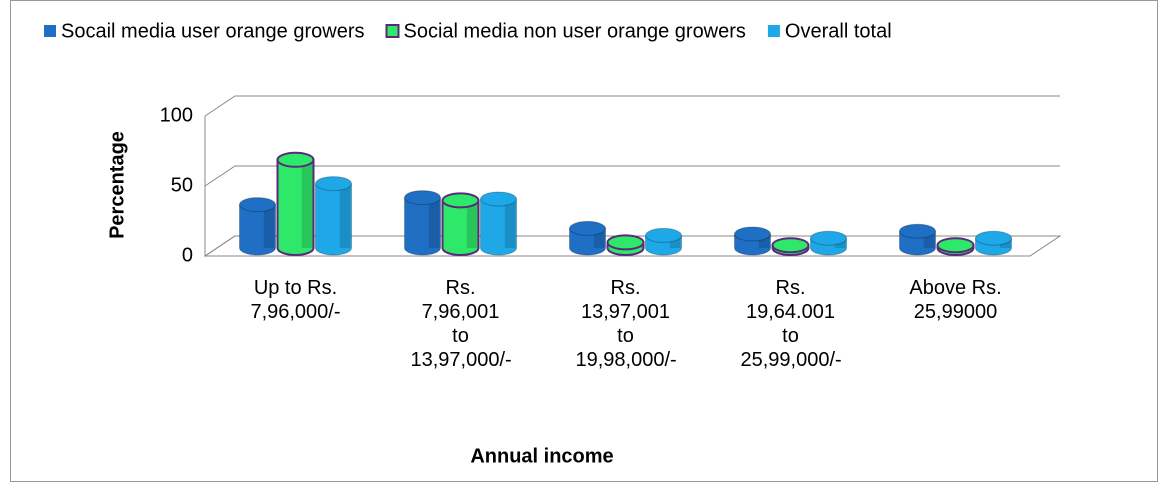 Image resolution: width=1158 pixels, height=482 pixels. Describe the element at coordinates (626, 324) in the screenshot. I see `x-tick-label: Rs. 13,97,001 to 19,98,000/-` at that location.